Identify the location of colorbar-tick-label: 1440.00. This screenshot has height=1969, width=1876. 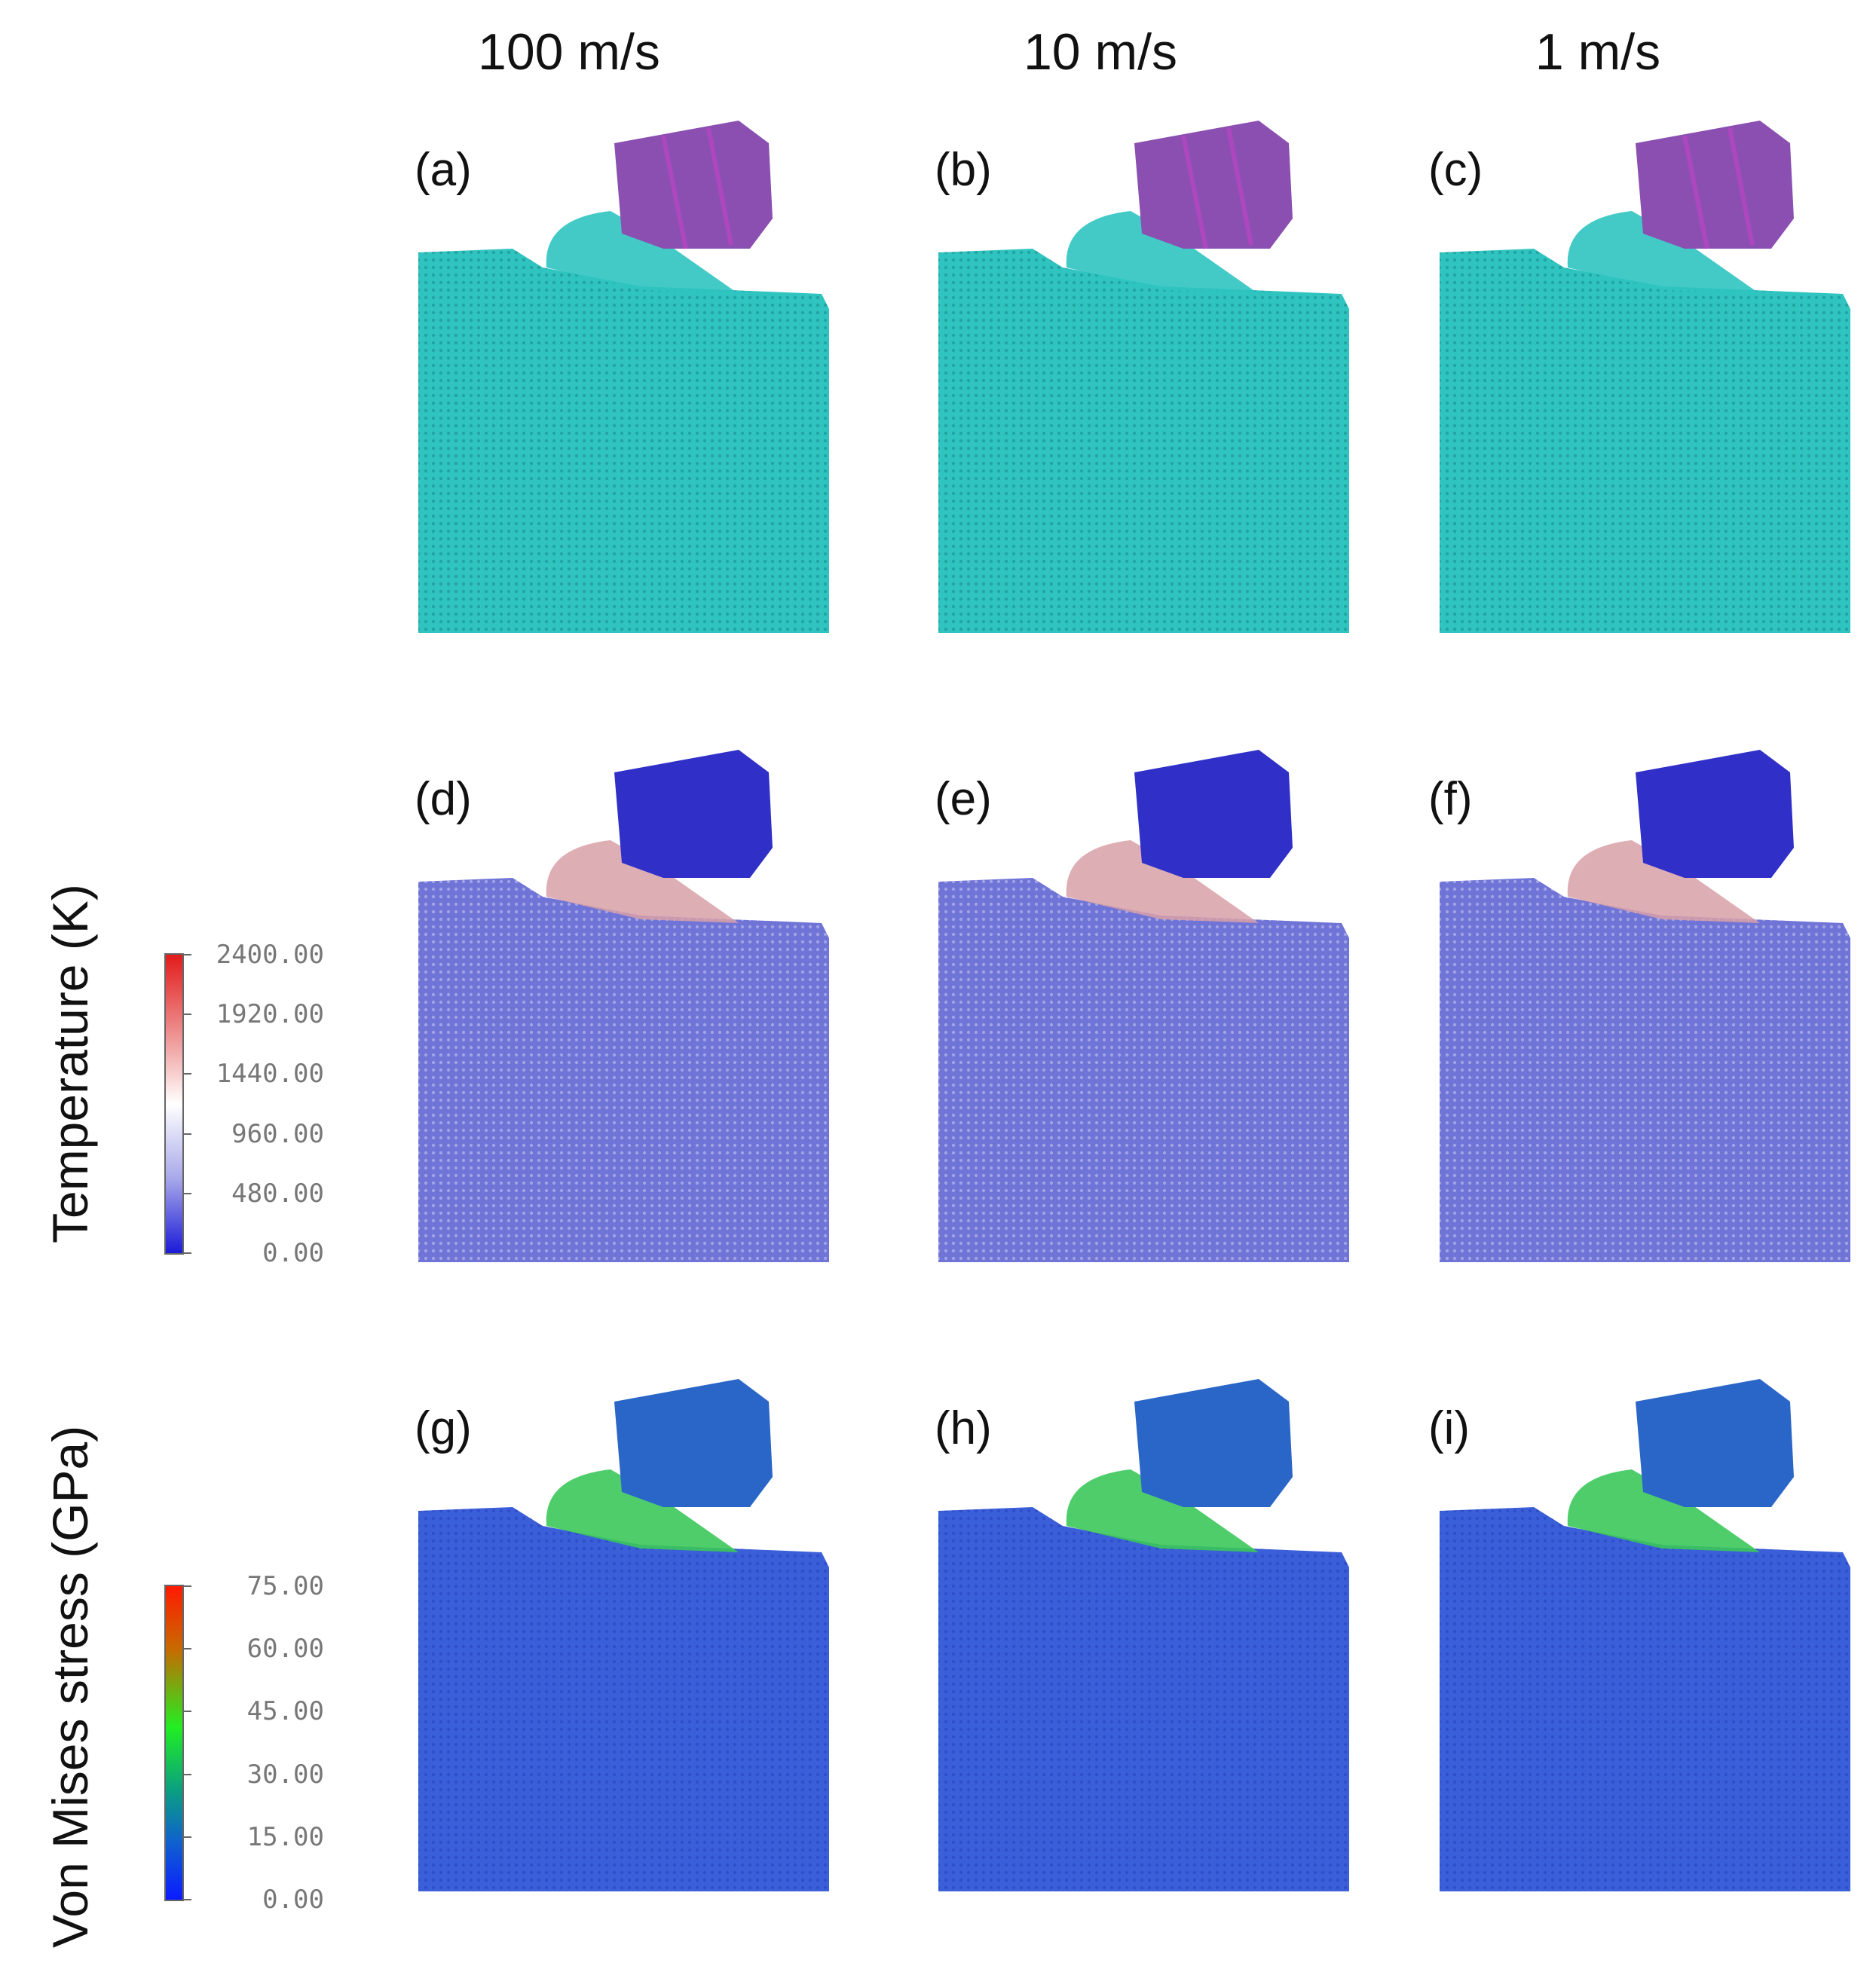
(270, 1074).